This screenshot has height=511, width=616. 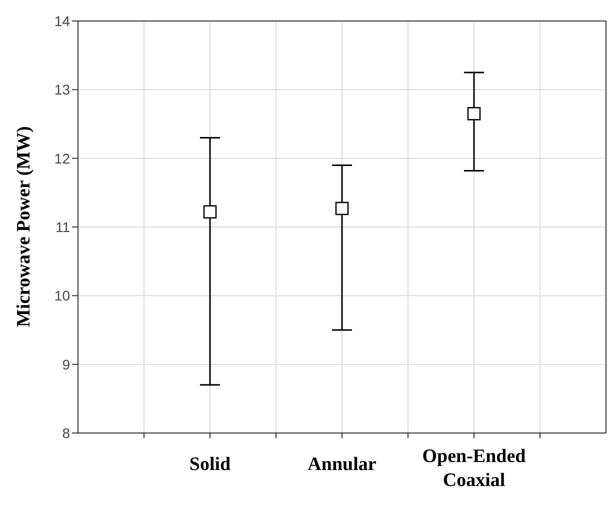 I want to click on y-tick-label: 14, so click(x=62, y=20).